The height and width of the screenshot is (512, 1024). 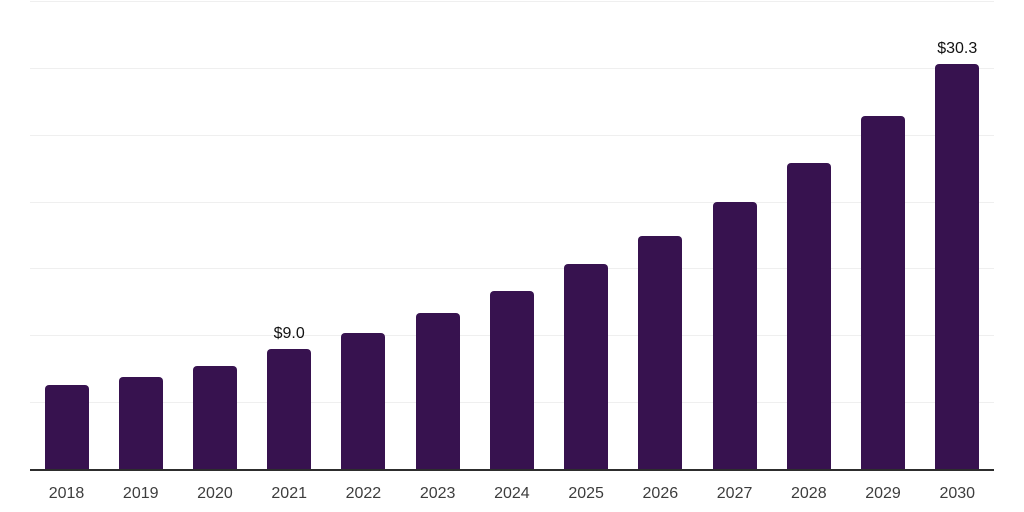 What do you see at coordinates (363, 493) in the screenshot?
I see `x-axis-label-2022: 2022` at bounding box center [363, 493].